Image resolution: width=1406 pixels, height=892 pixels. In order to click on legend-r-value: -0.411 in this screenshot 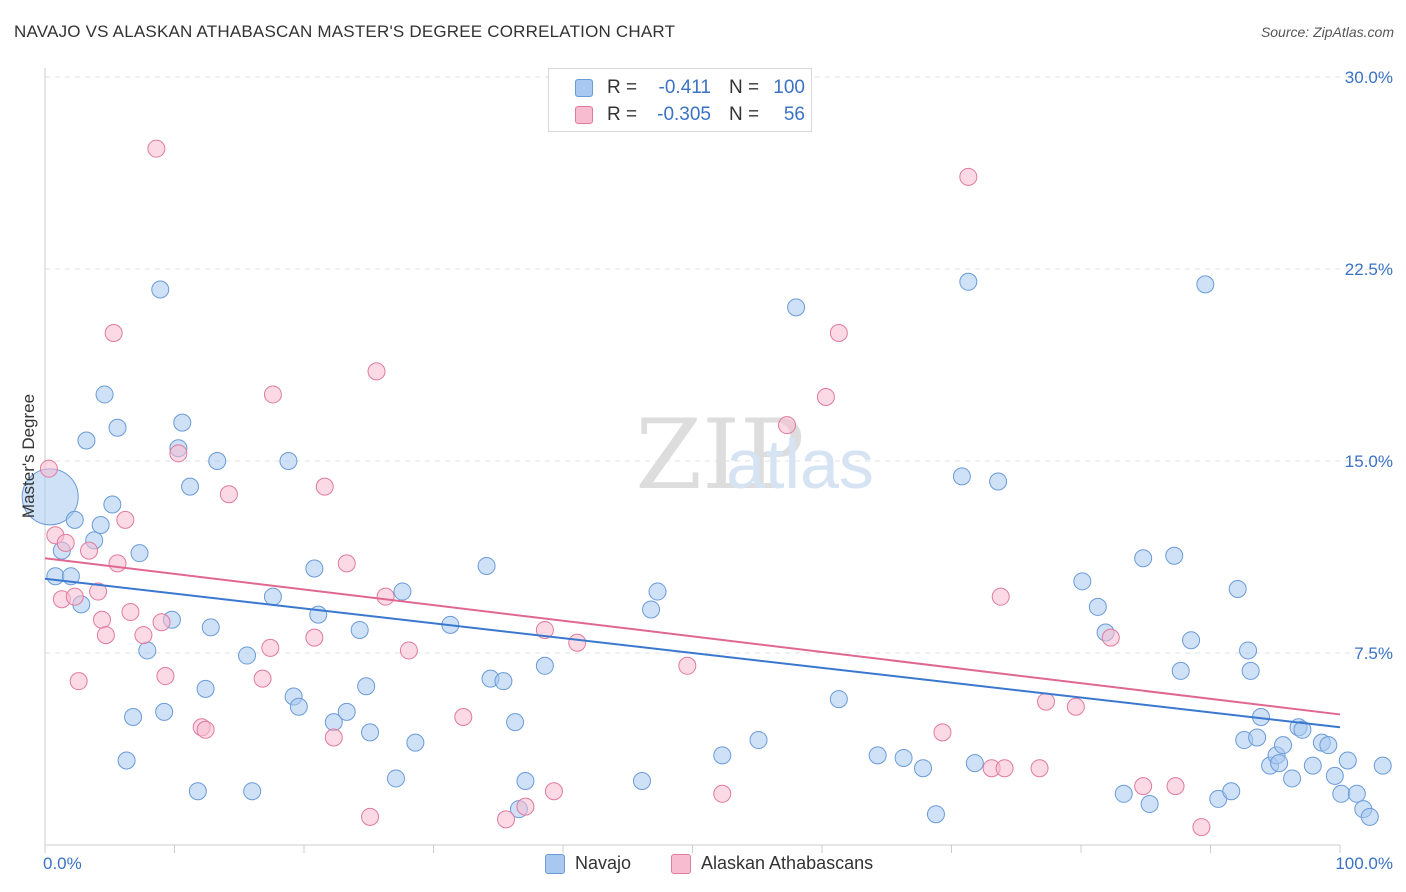, I will do `click(684, 87)`.